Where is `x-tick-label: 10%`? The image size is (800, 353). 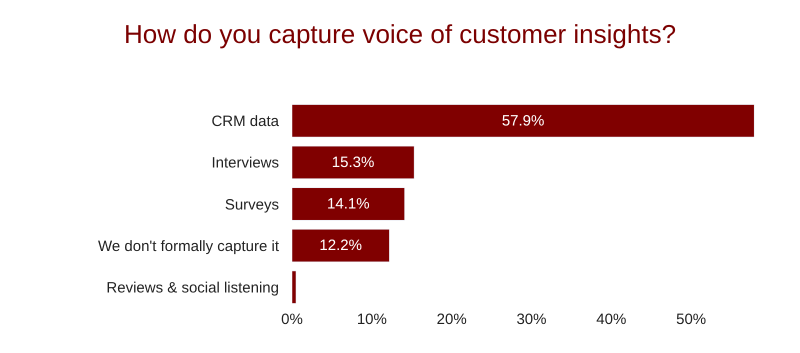 x-tick-label: 10% is located at coordinates (371, 319).